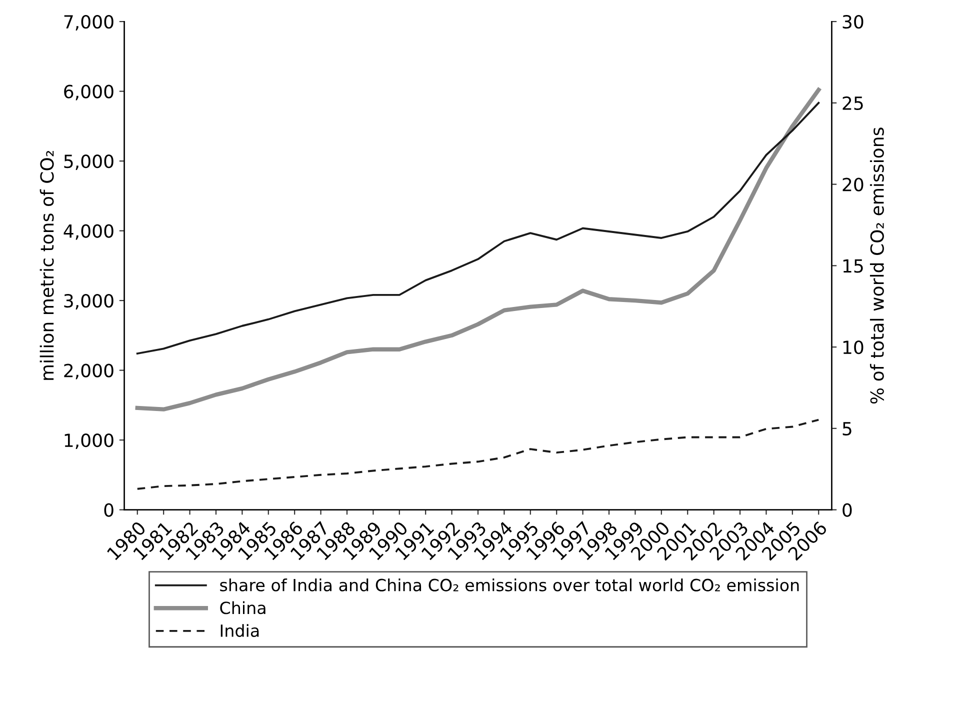 Image resolution: width=956 pixels, height=718 pixels. What do you see at coordinates (853, 266) in the screenshot?
I see `y2-tick-label: 15` at bounding box center [853, 266].